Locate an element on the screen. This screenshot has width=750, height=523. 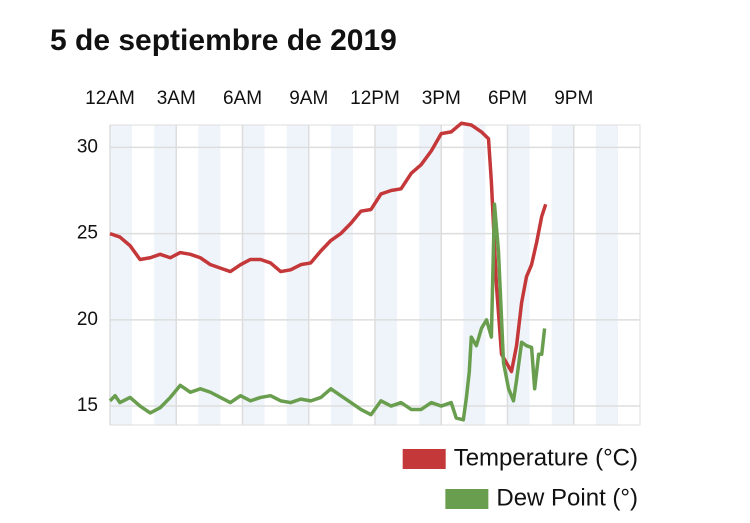
x-tick-label: 3AM is located at coordinates (176, 98).